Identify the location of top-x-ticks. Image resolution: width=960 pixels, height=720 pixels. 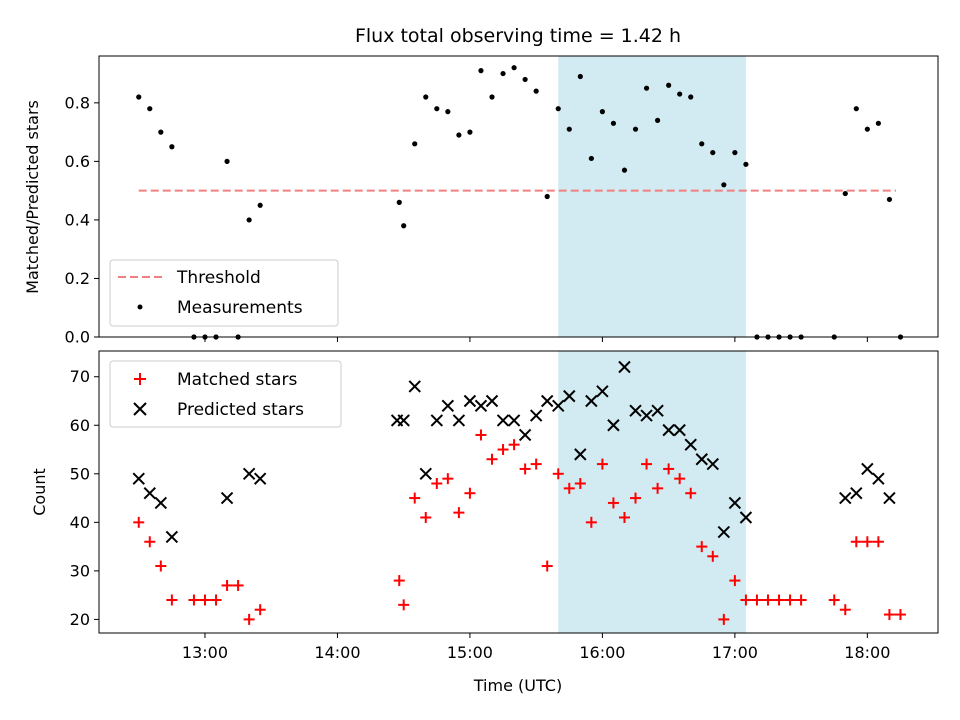
(536, 339).